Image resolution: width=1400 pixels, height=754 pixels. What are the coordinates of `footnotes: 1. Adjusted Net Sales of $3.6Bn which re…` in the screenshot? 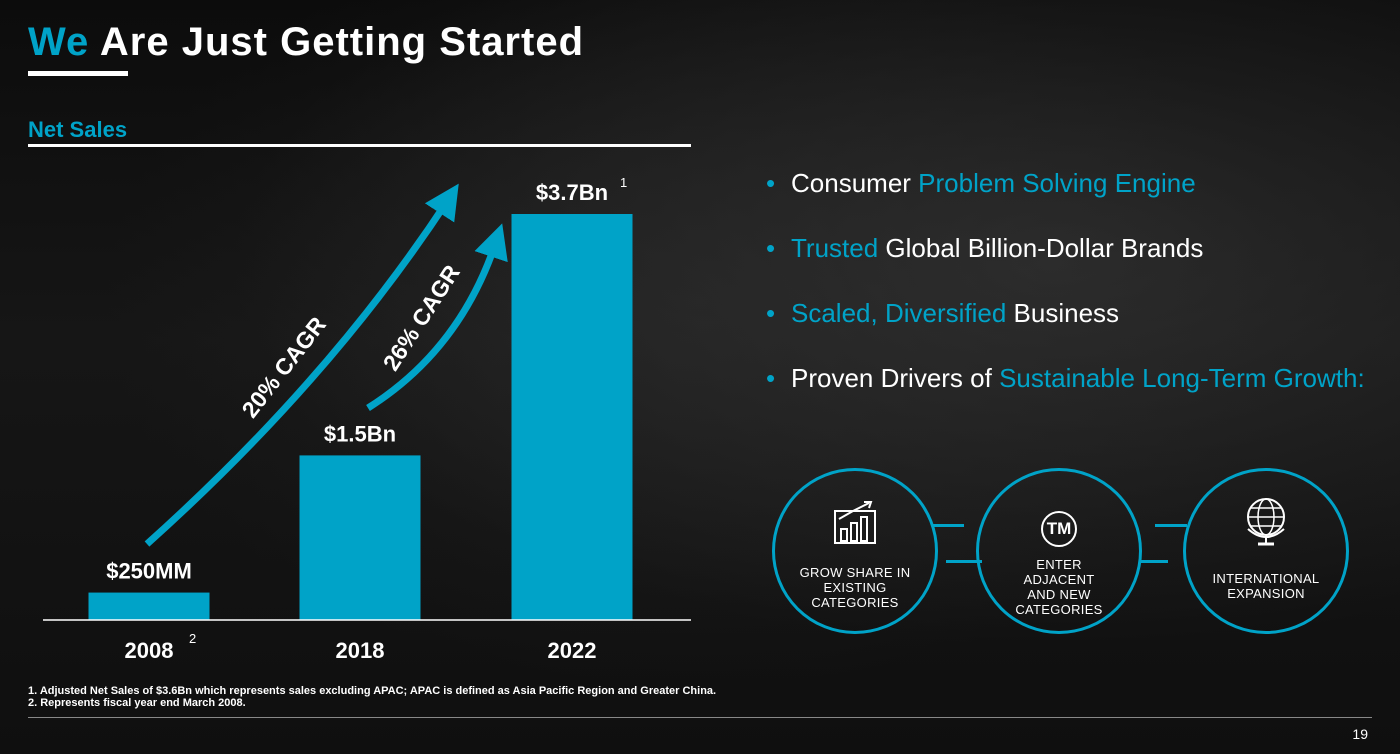 It's located at (372, 697).